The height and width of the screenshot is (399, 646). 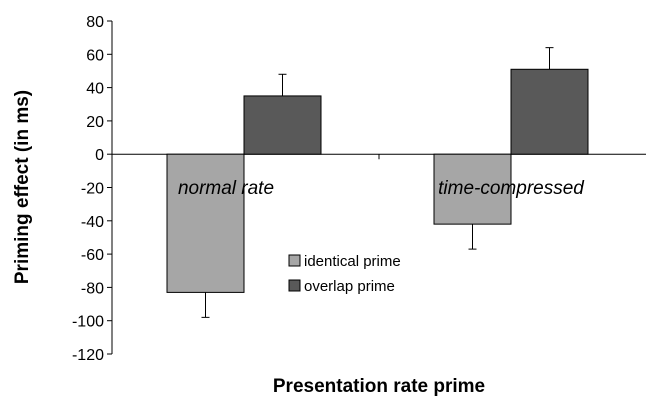 I want to click on y-tick-label: -60, so click(x=92, y=255).